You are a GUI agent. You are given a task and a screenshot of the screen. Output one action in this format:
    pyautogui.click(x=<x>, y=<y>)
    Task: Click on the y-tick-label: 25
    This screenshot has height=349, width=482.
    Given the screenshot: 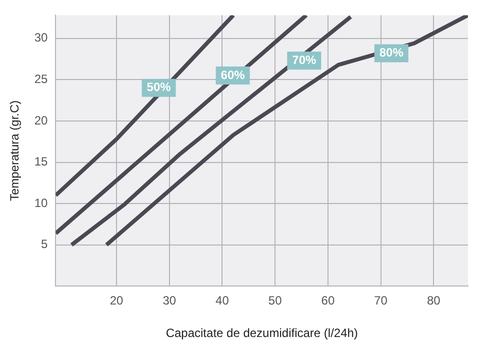 What is the action you would take?
    pyautogui.click(x=41, y=79)
    